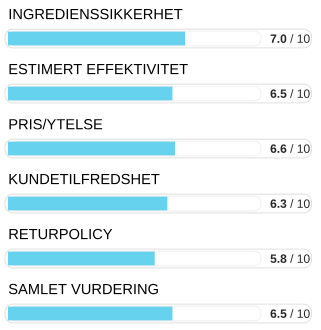  I want to click on y-tick-label: RETURPOLICY, so click(60, 234).